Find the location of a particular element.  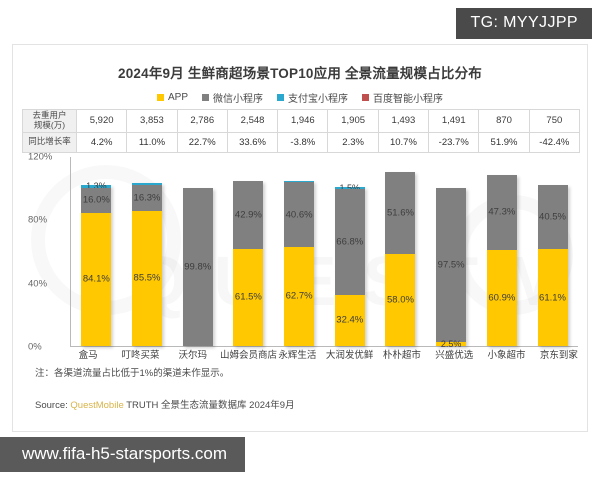

bar-segment: 85.5% is located at coordinates (147, 278).